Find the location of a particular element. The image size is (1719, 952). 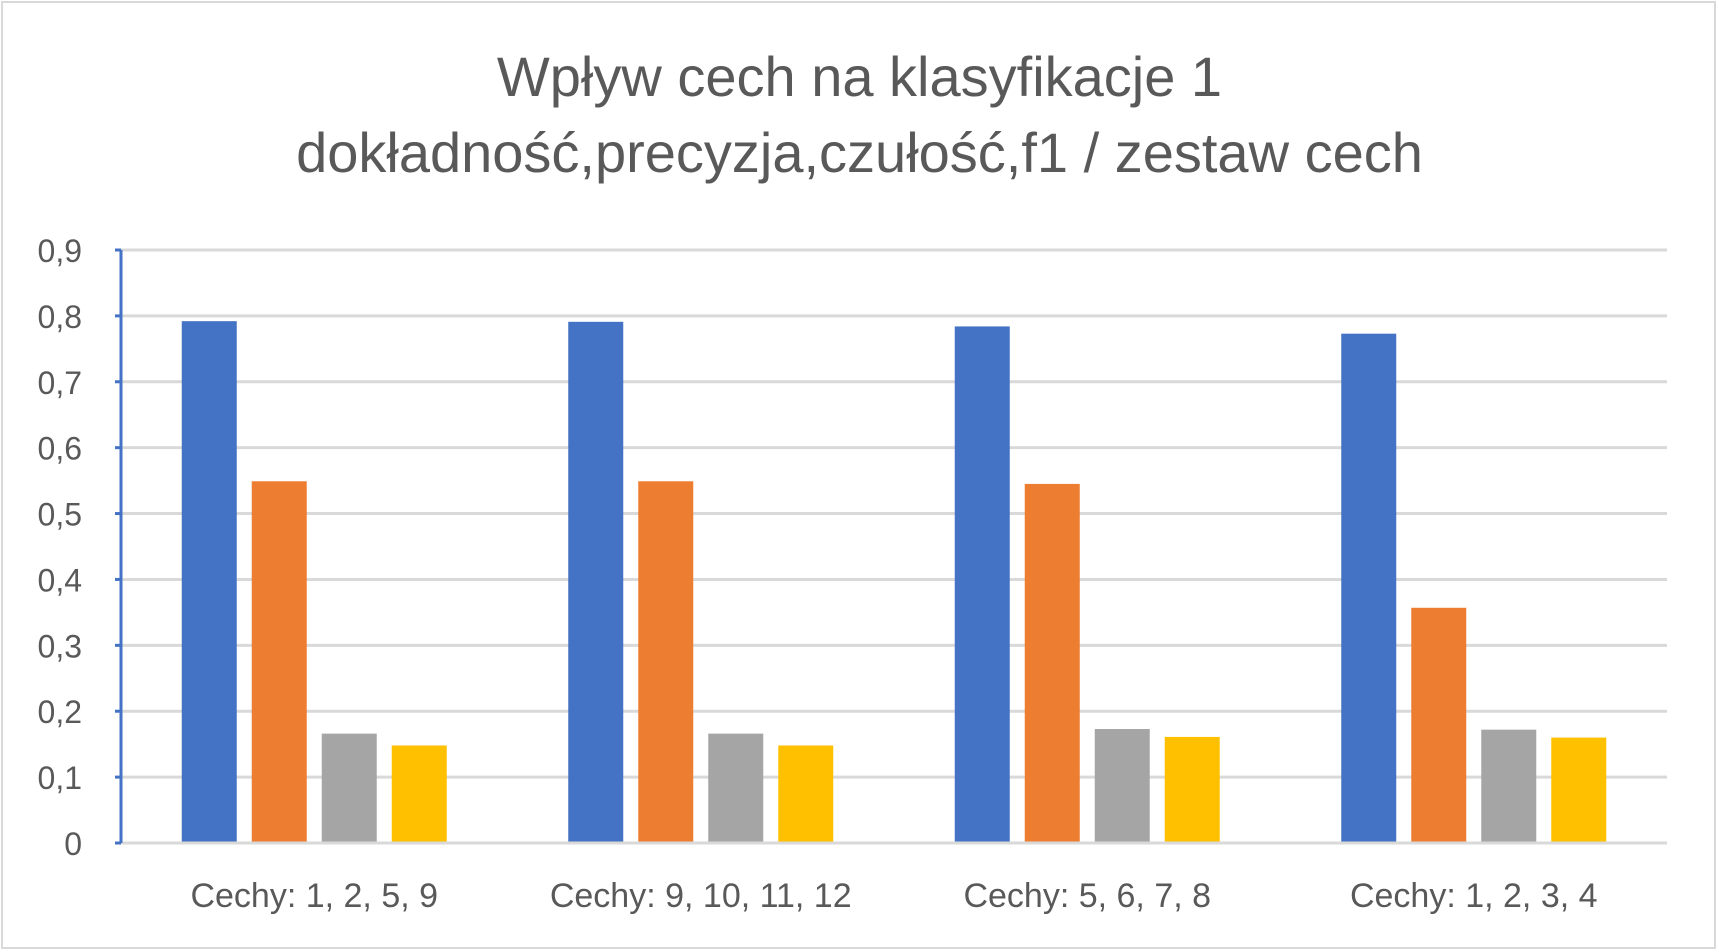

x-tick-label: Cechy: 5, 6, 7, 8 is located at coordinates (1087, 896).